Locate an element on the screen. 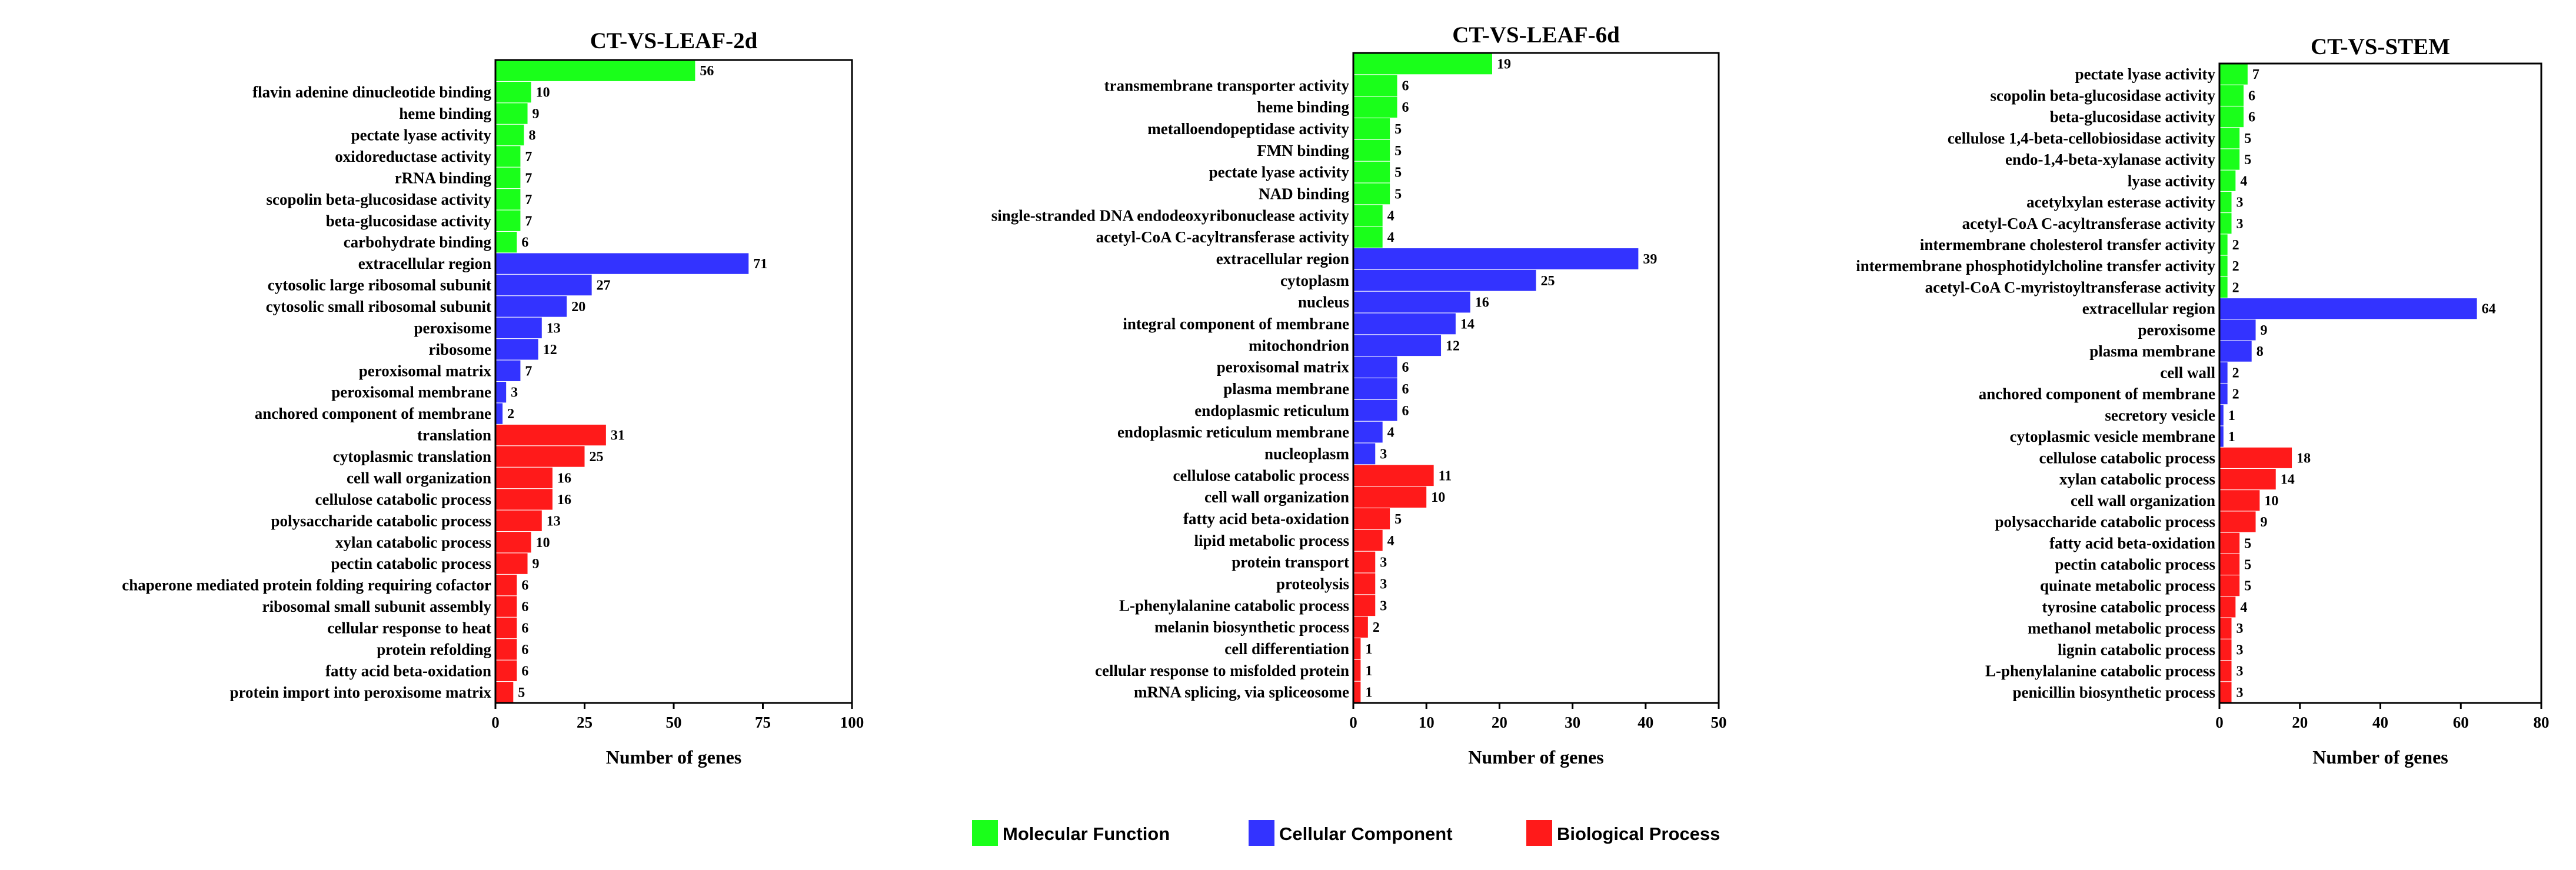  value-label: 56 is located at coordinates (707, 71).